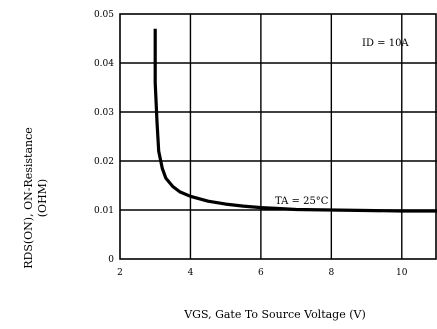  I want to click on x-axis-label: VGS, Gate To Source Voltage (V), so click(274, 314).